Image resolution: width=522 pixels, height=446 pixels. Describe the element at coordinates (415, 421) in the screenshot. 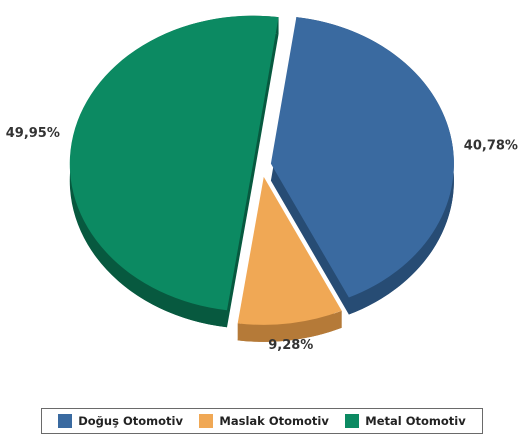

I see `legend-label-metal: Metal Otomotiv` at that location.